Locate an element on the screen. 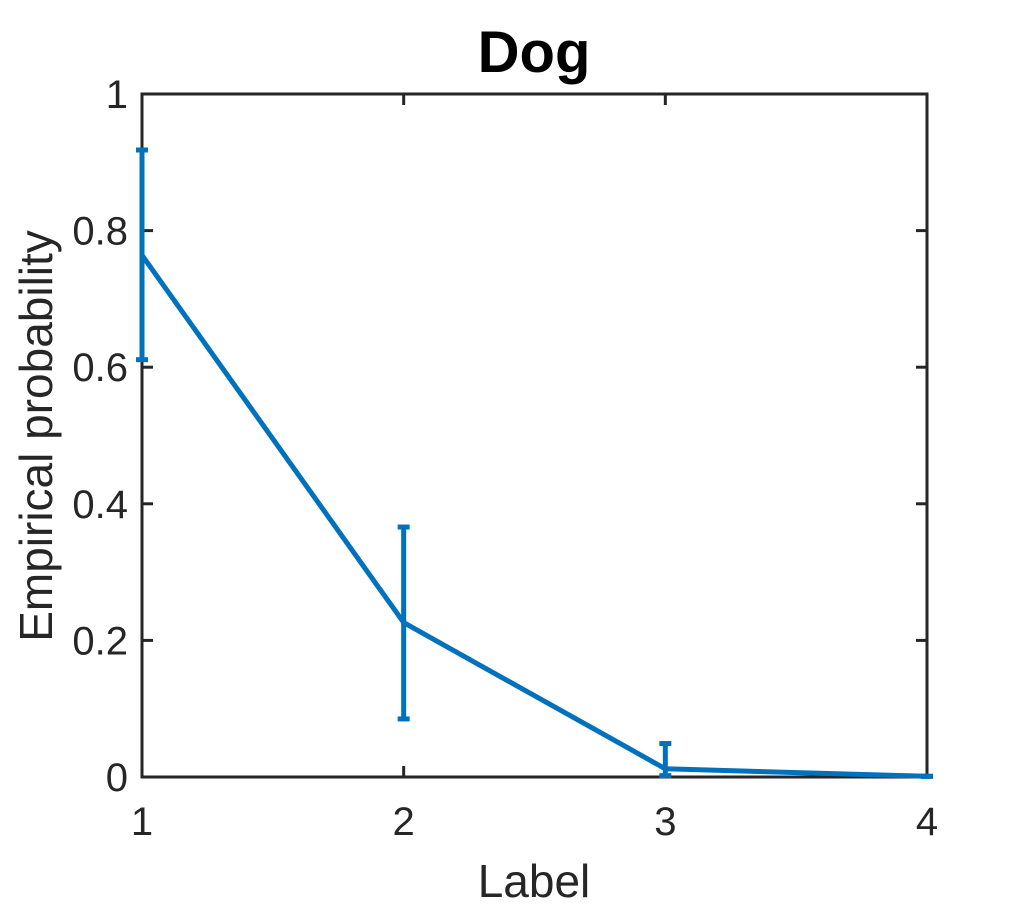 Image resolution: width=1024 pixels, height=910 pixels. x-axis-label: Label is located at coordinates (534, 881).